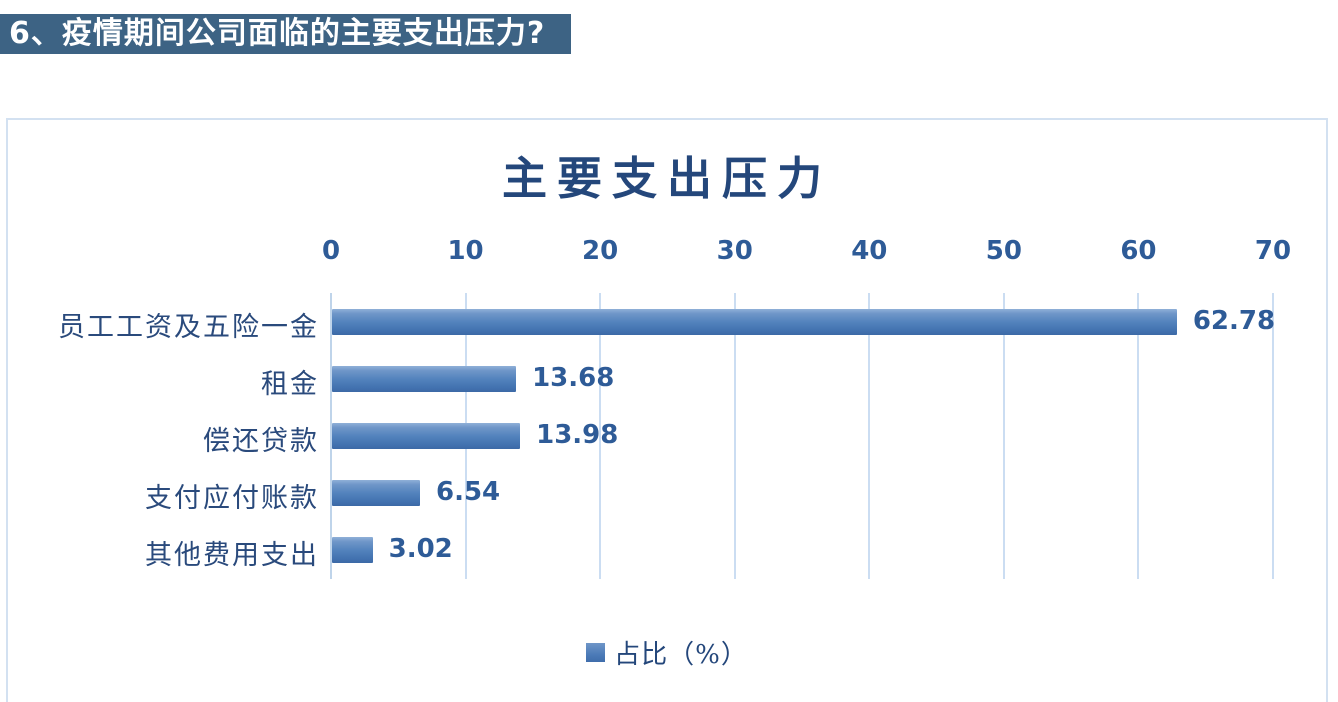 The image size is (1338, 702). Describe the element at coordinates (331, 436) in the screenshot. I see `y-axis-line` at that location.